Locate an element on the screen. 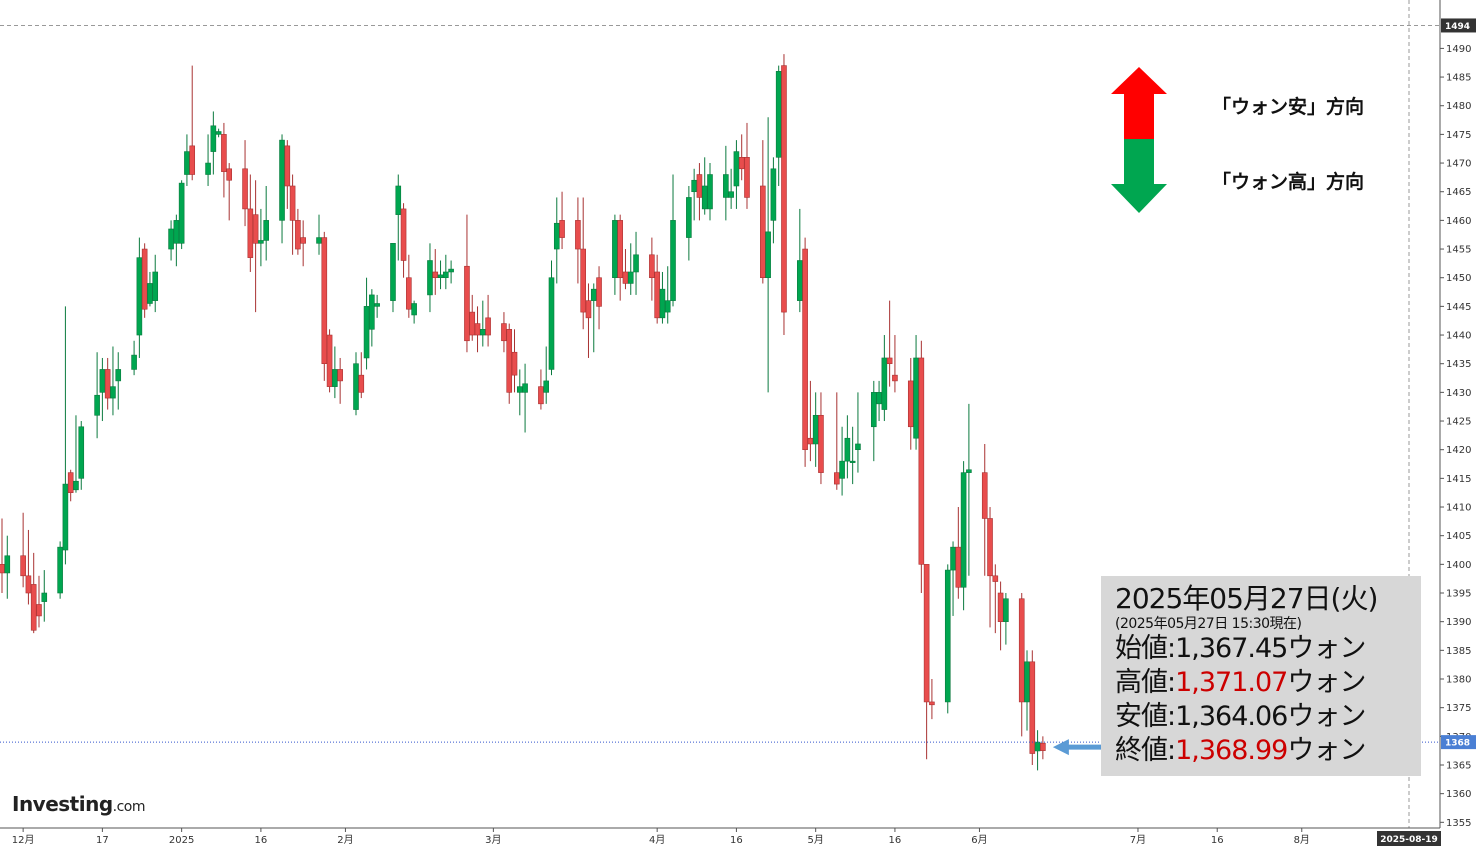 This screenshot has height=846, width=1476. x-tick-label: 3月 is located at coordinates (493, 840).